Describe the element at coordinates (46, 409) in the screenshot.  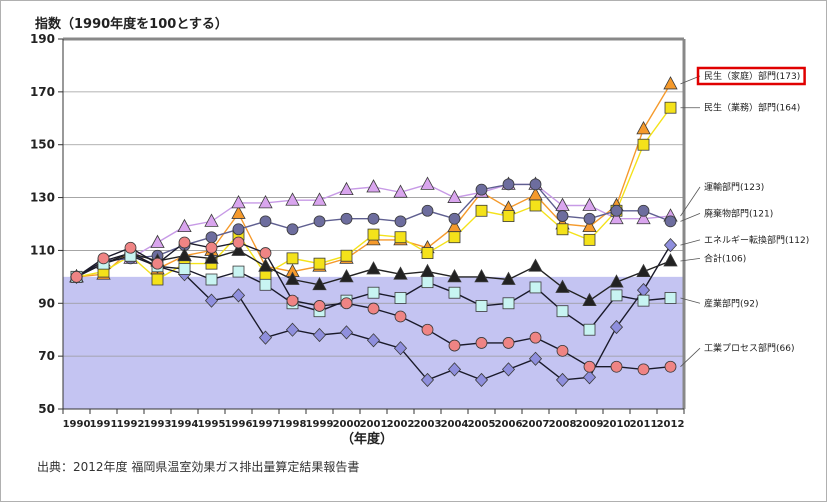
I see `y-tick-label: 50` at that location.